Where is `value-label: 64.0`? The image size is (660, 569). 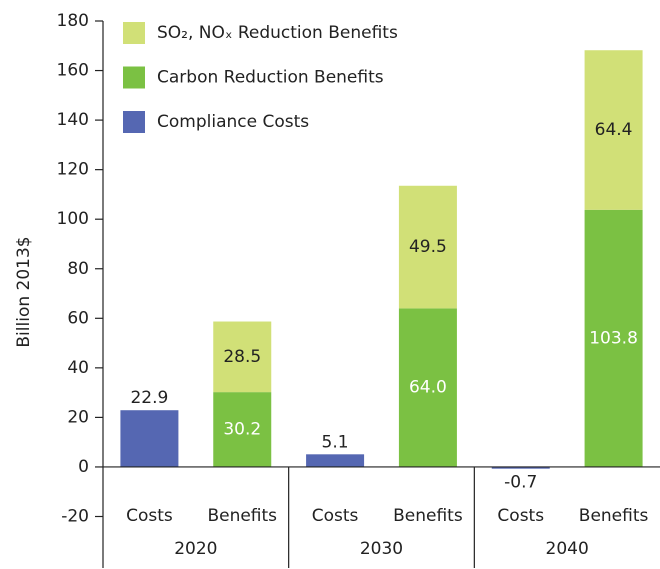
value-label: 64.0 is located at coordinates (428, 388).